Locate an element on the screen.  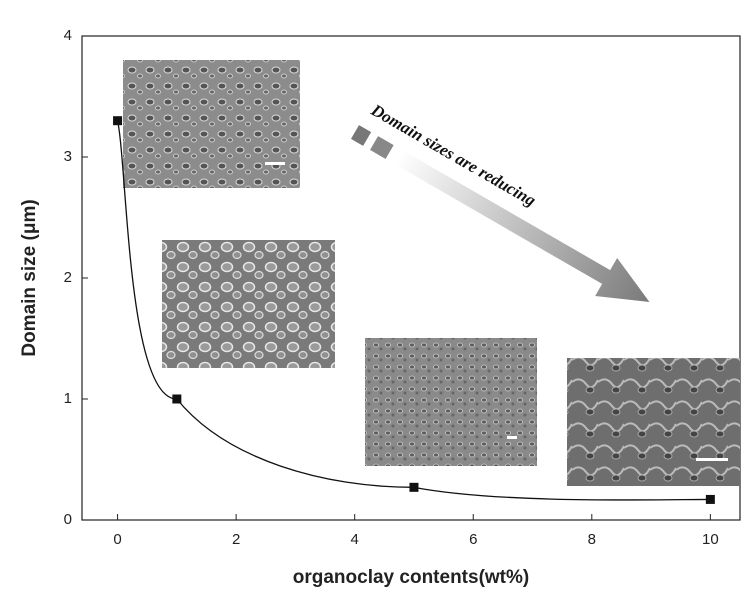
y-tick-label: 4 is located at coordinates (68, 35).